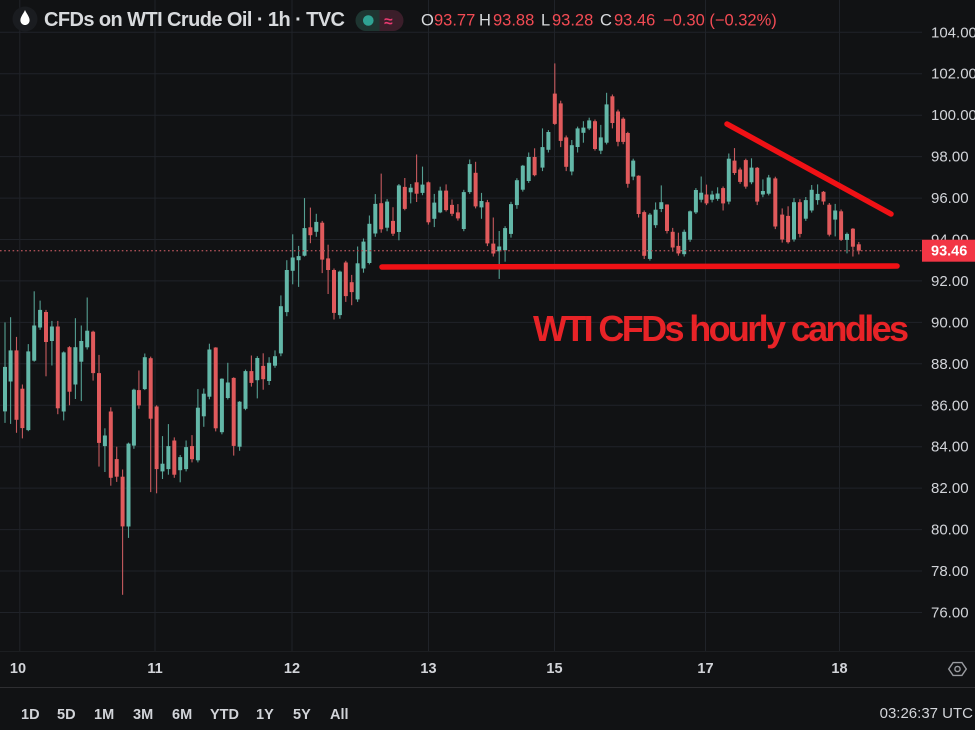  What do you see at coordinates (545, 21) in the screenshot?
I see `svg-text: L` at bounding box center [545, 21].